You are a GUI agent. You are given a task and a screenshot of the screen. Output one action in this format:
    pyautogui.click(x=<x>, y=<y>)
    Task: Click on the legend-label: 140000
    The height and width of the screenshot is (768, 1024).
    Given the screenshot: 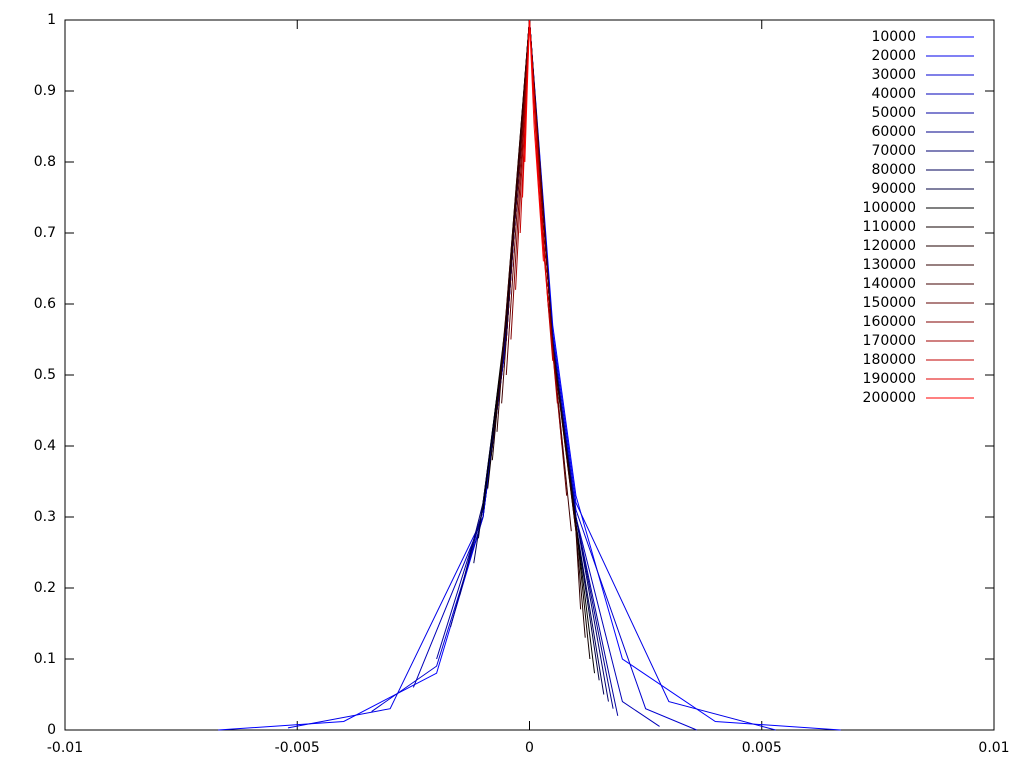 What is the action you would take?
    pyautogui.click(x=889, y=284)
    